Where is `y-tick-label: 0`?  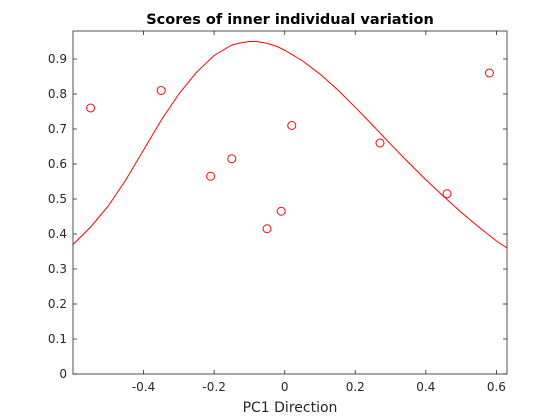
y-tick-label: 0 is located at coordinates (63, 374).